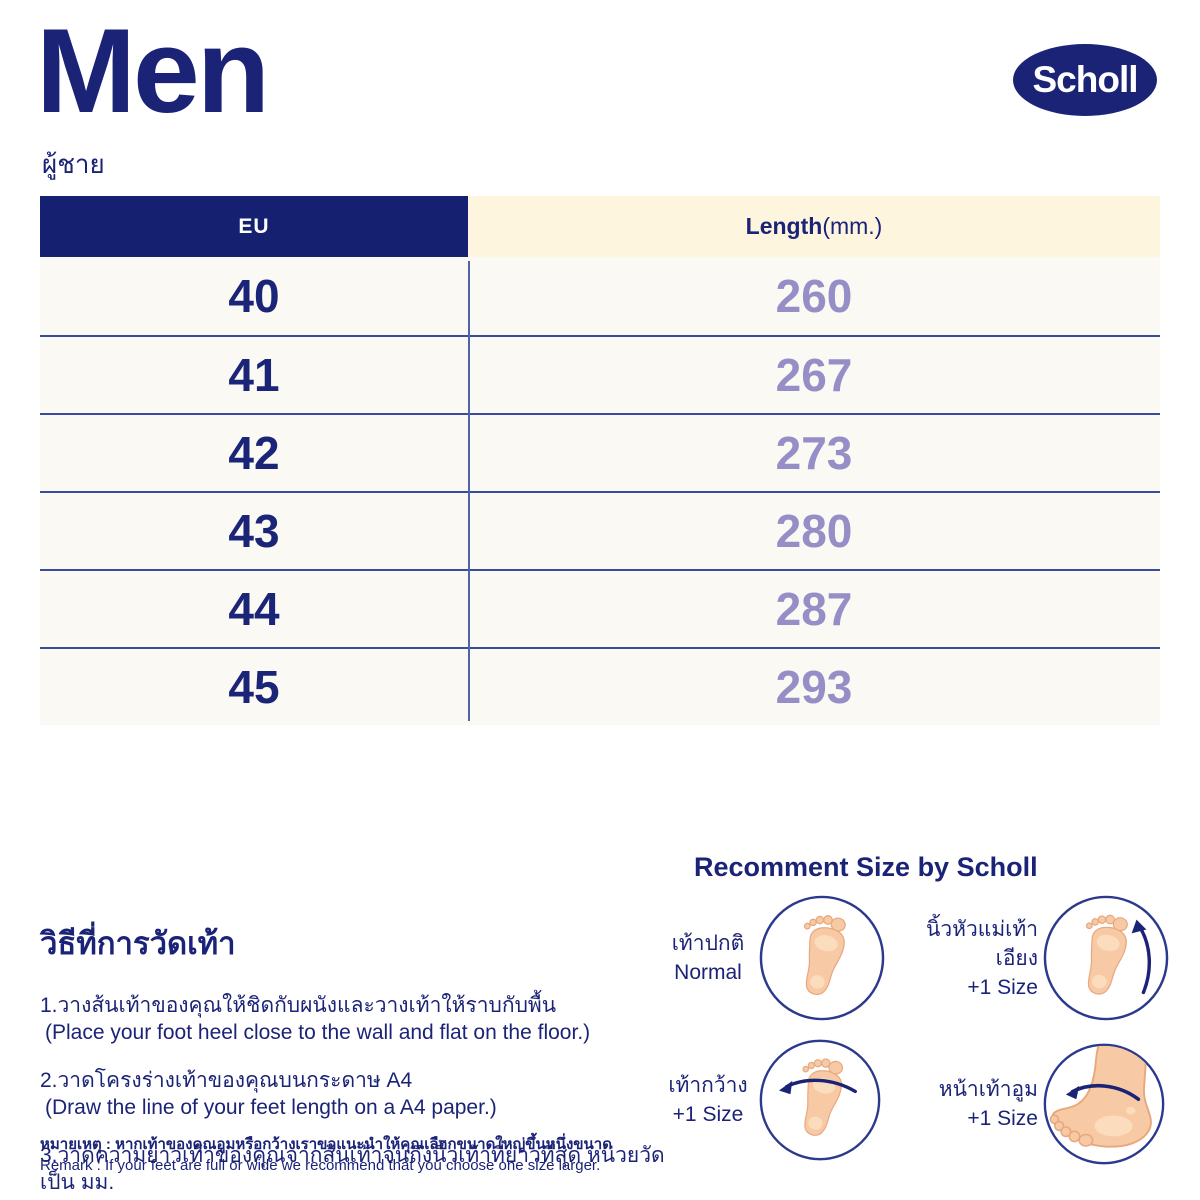  I want to click on column-header-length: Length (mm.), so click(814, 226).